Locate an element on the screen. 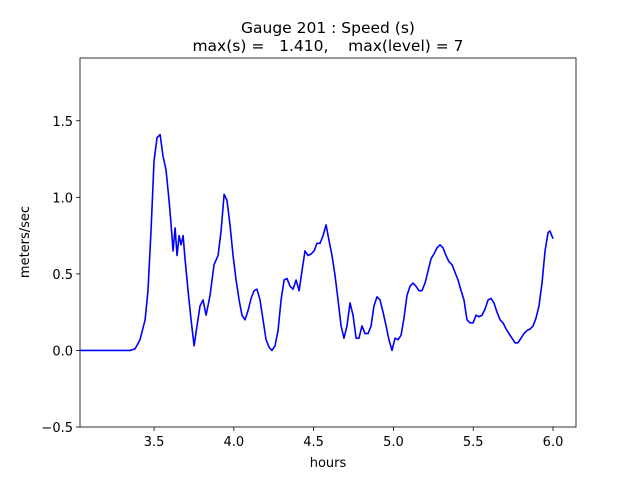 The height and width of the screenshot is (480, 640). x-tick-label: 5.5 is located at coordinates (473, 442).